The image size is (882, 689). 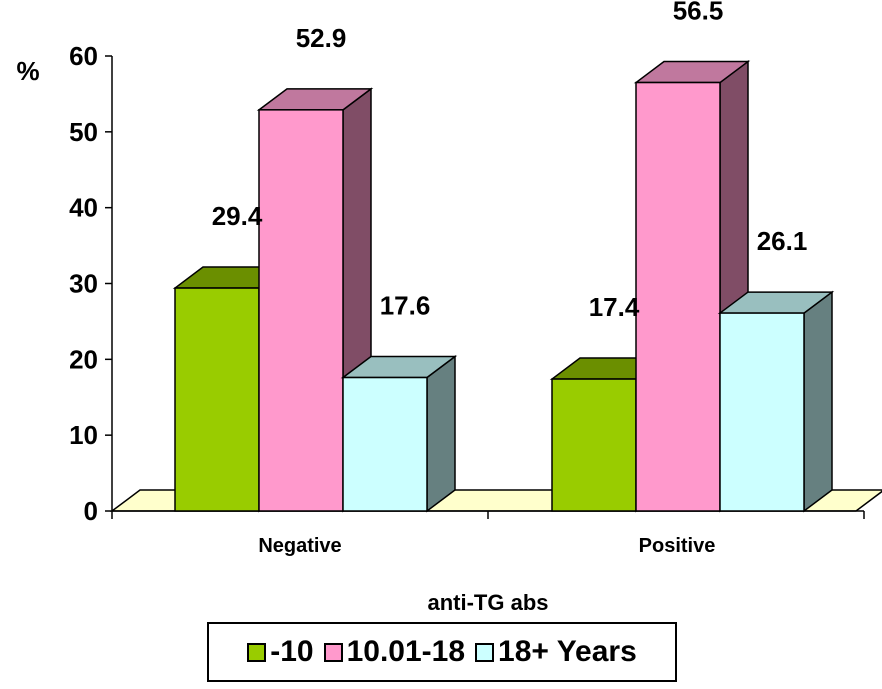 I want to click on legend-item-series-2: 10.01-18, so click(x=394, y=652).